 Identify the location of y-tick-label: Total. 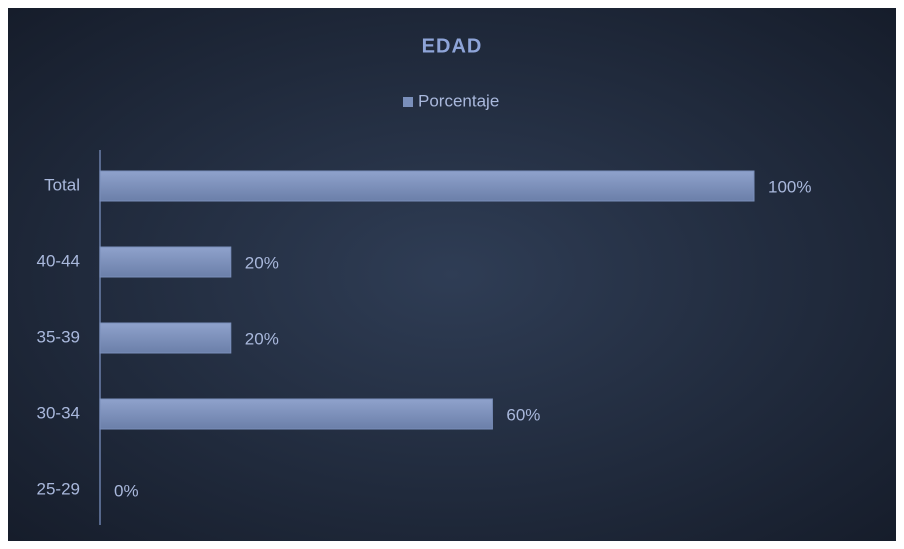
(62, 184).